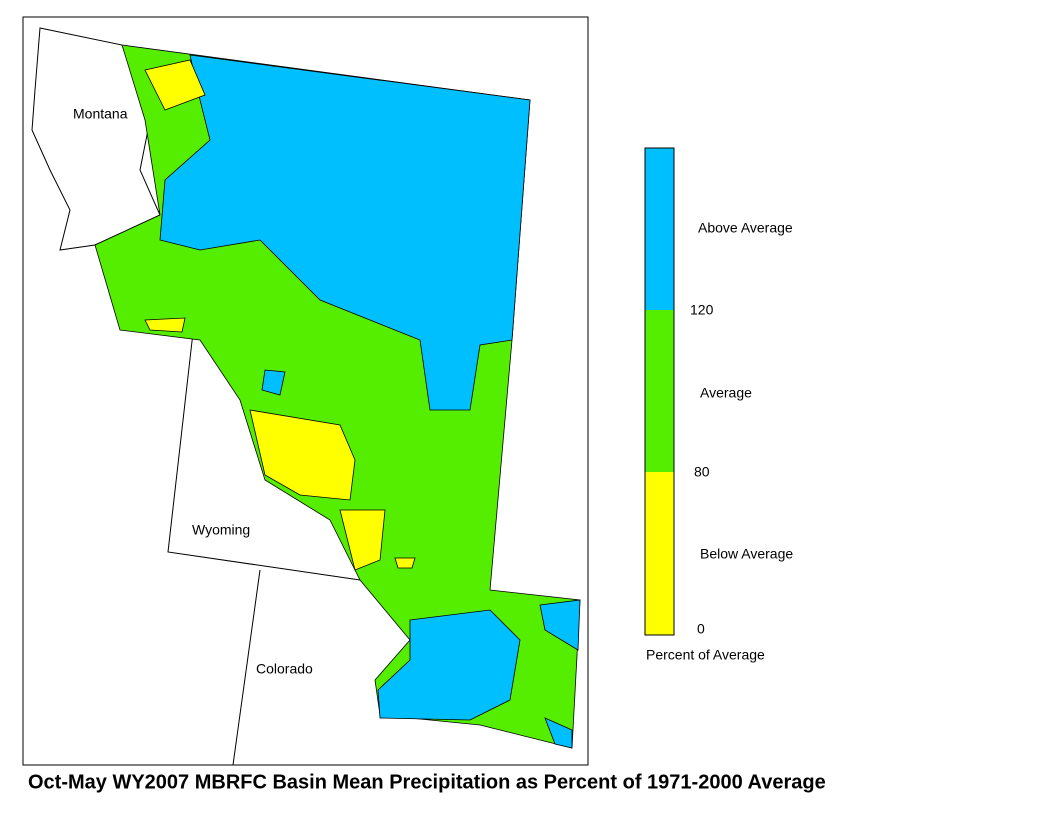  What do you see at coordinates (745, 228) in the screenshot?
I see `legend-label: Above Average` at bounding box center [745, 228].